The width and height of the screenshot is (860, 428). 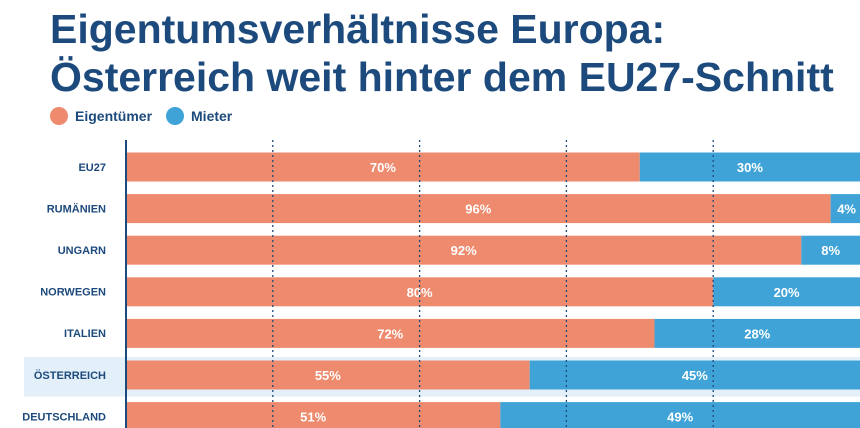 What do you see at coordinates (82, 251) in the screenshot?
I see `category-label-2: UNGARN` at bounding box center [82, 251].